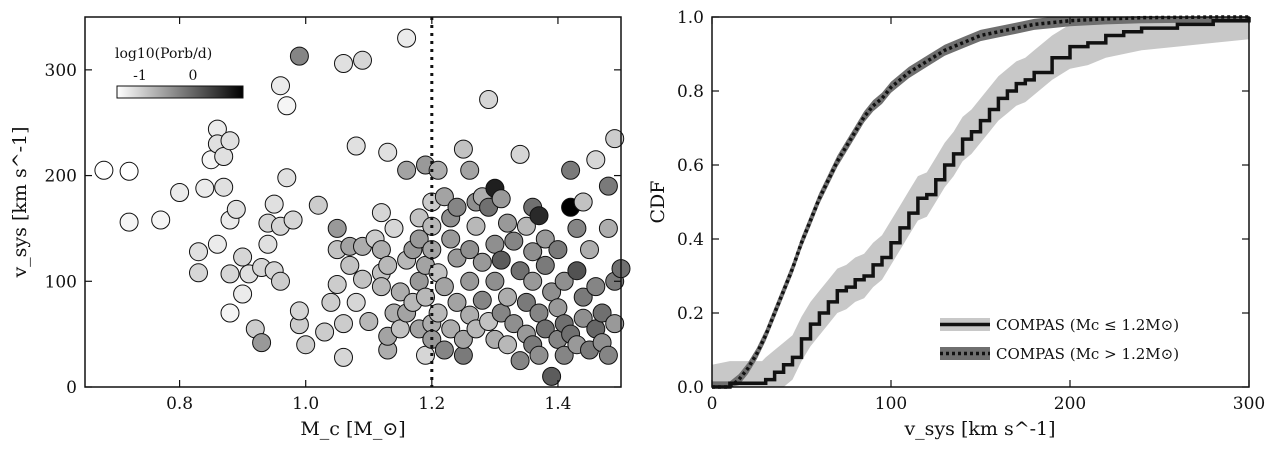 The height and width of the screenshot is (456, 1280). Describe the element at coordinates (140, 76) in the screenshot. I see `colorbar-tick-label-0: -1` at that location.